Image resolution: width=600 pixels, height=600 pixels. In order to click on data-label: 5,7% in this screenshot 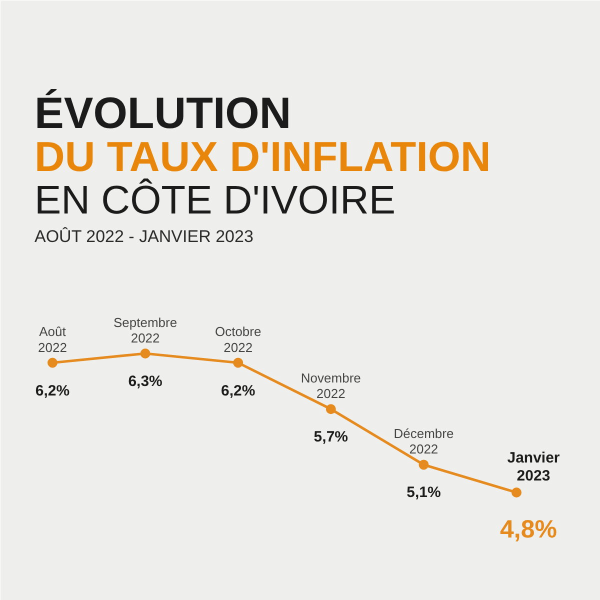, I will do `click(331, 437)`.